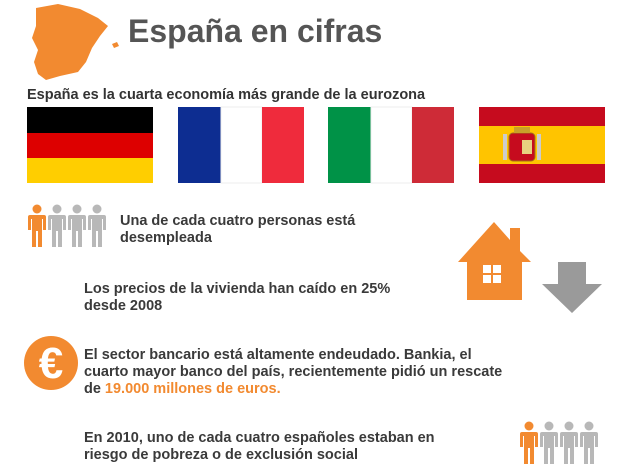 The height and width of the screenshot is (467, 624). Describe the element at coordinates (542, 145) in the screenshot. I see `flag-spain` at that location.